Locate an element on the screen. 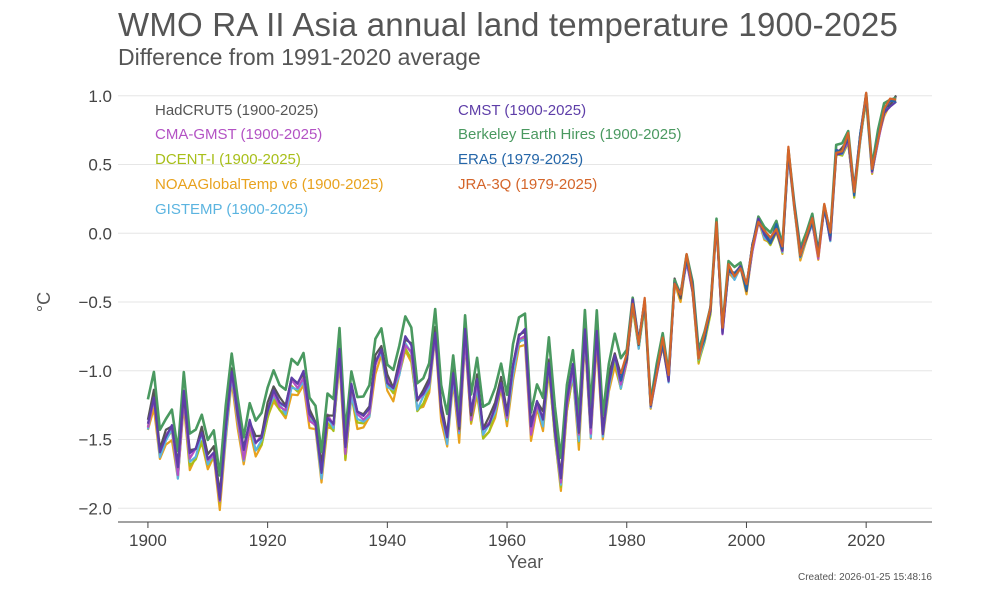  x-axis: 1900 1920 1940 1960 1980 2000 2020 is located at coordinates (525, 535).